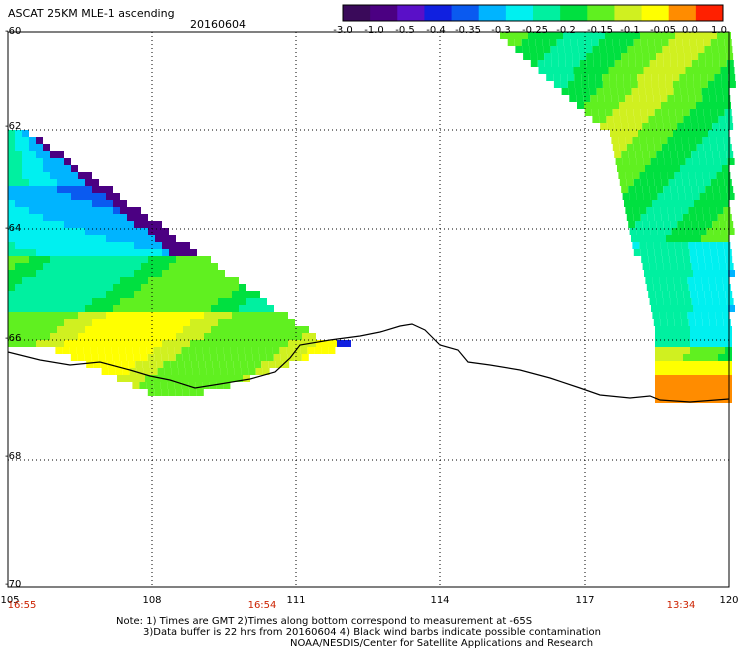  I want to click on colorbar-tick: -3.0, so click(343, 30).